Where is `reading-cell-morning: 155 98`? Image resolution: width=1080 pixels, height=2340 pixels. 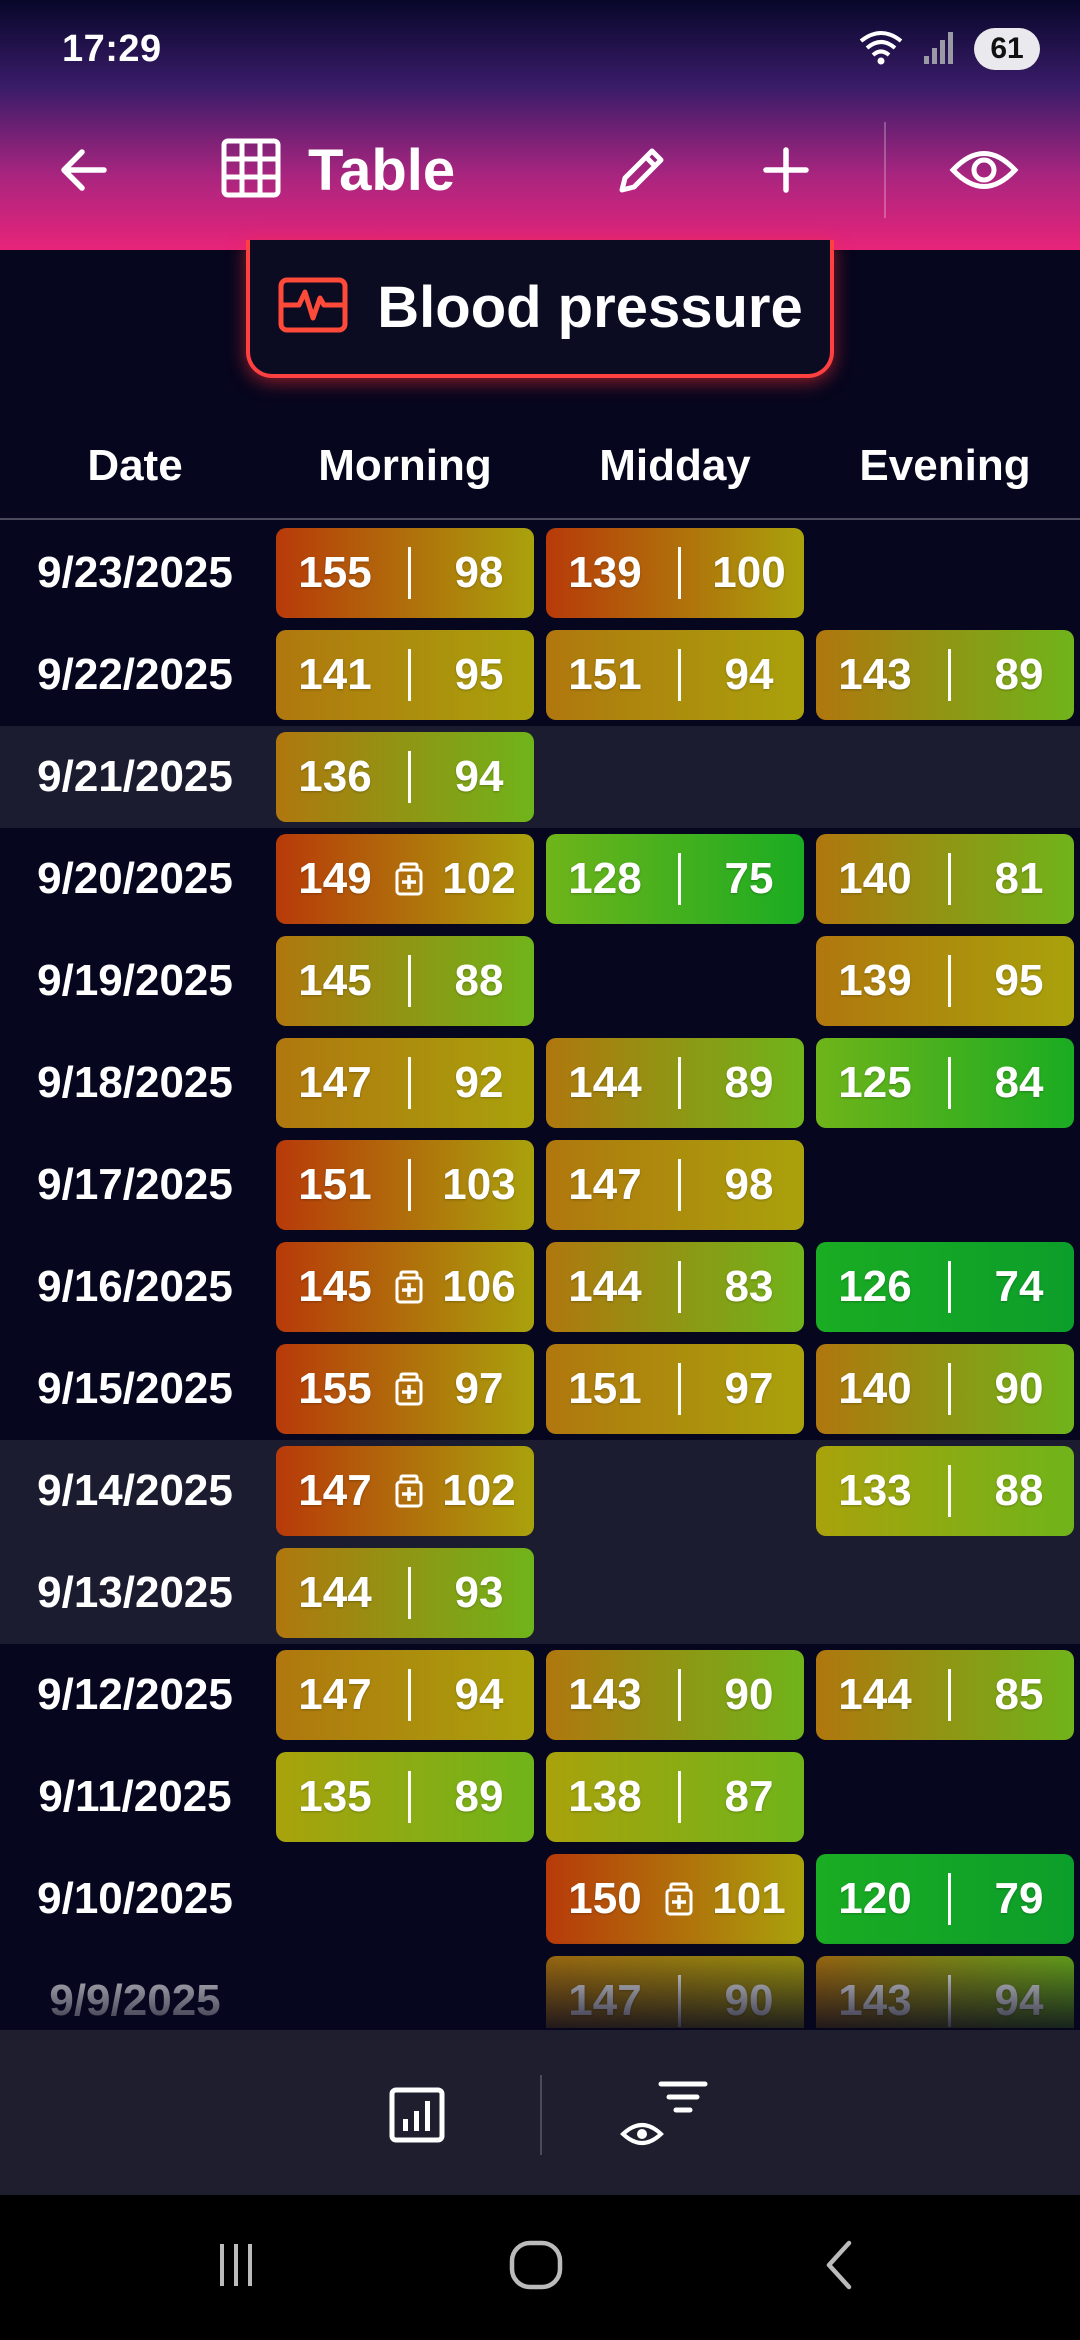 reading-cell-morning: 155 98 is located at coordinates (405, 573).